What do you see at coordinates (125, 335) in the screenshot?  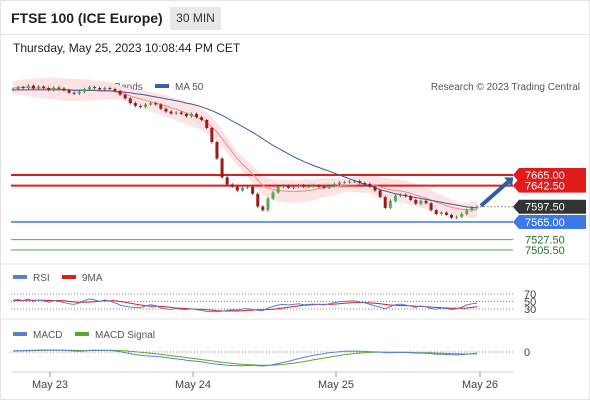 I see `signal-legend-label: MACD Signal` at bounding box center [125, 335].